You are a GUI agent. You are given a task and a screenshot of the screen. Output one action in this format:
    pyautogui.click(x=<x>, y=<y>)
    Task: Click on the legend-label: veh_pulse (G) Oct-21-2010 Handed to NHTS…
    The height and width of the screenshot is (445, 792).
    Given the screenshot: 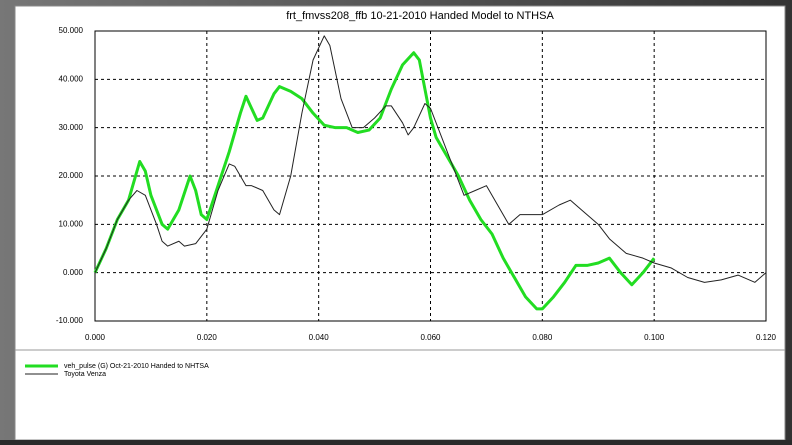 What is the action you would take?
    pyautogui.click(x=136, y=366)
    